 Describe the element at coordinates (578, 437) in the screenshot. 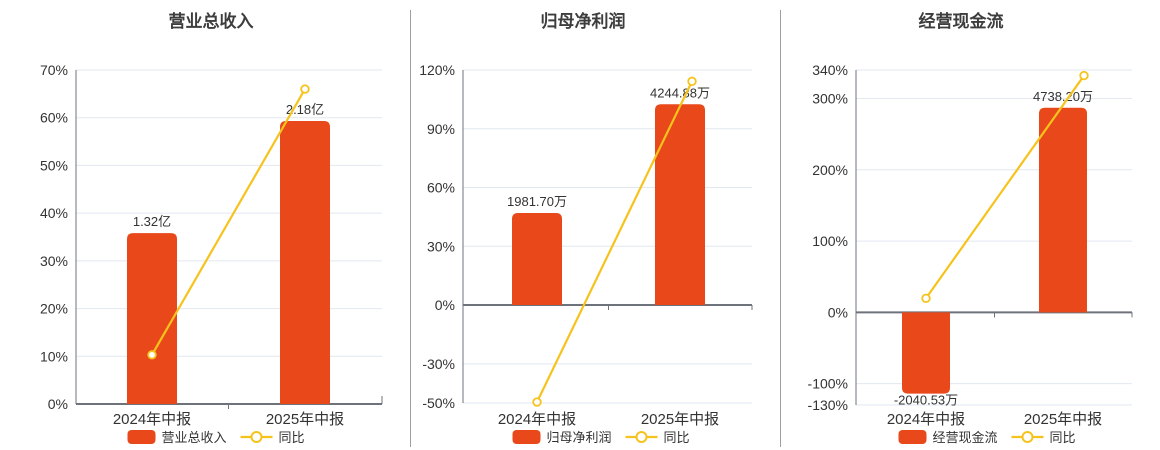

I see `legend-label: 归母净利润` at that location.